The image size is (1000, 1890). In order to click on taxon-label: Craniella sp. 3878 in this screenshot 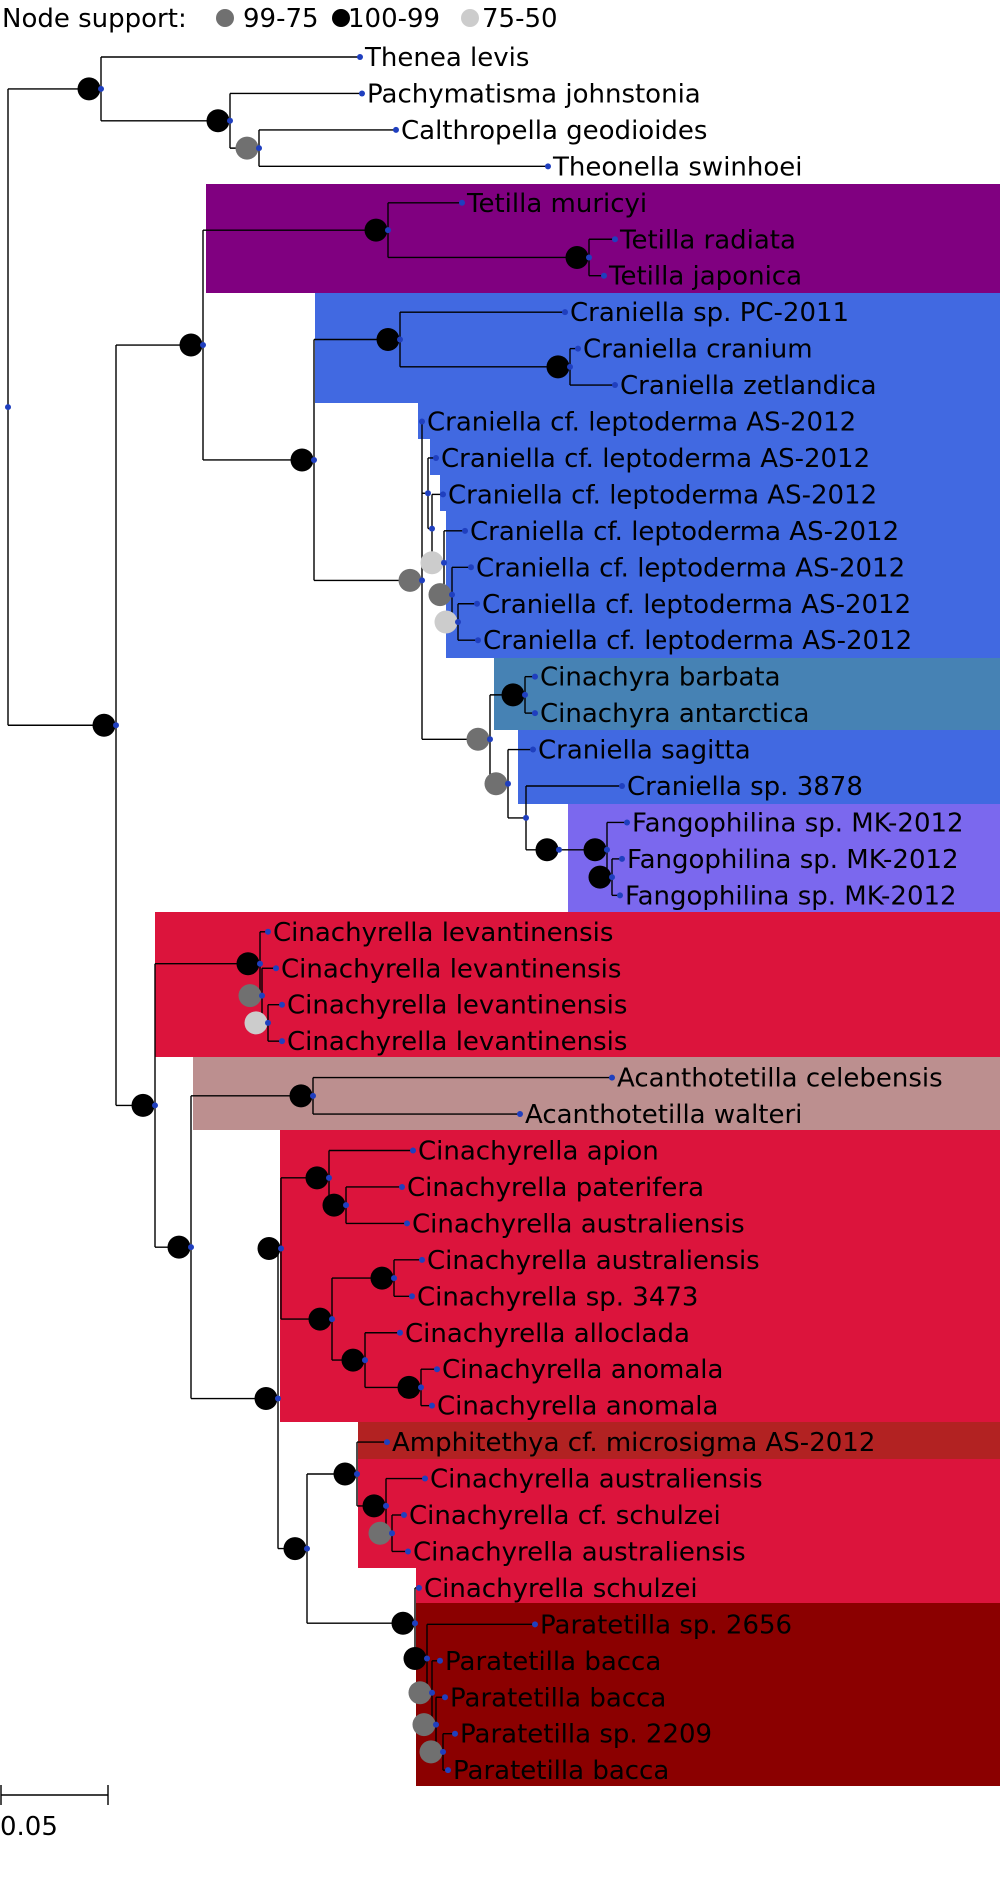, I will do `click(745, 787)`.